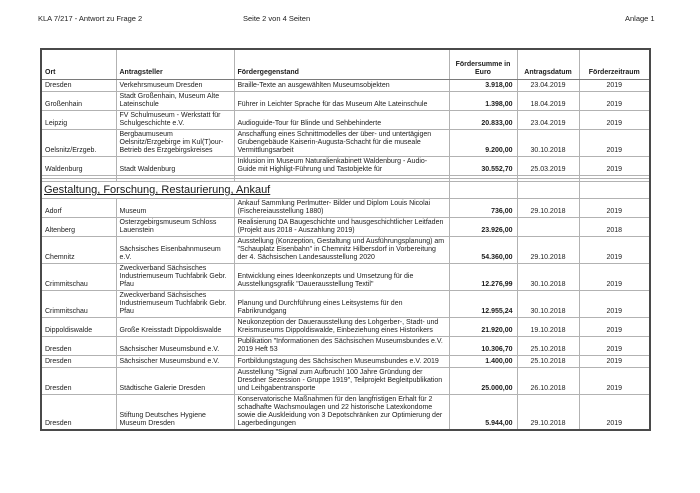 The image size is (700, 493). I want to click on cell-foerdersumme: 1.400,00, so click(483, 361).